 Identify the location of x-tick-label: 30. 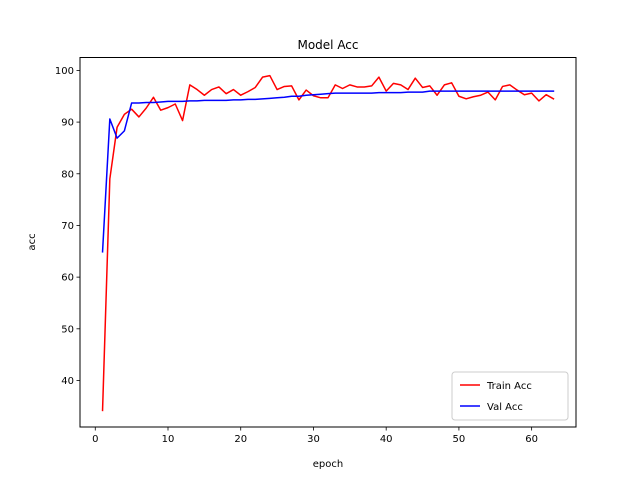
(313, 439).